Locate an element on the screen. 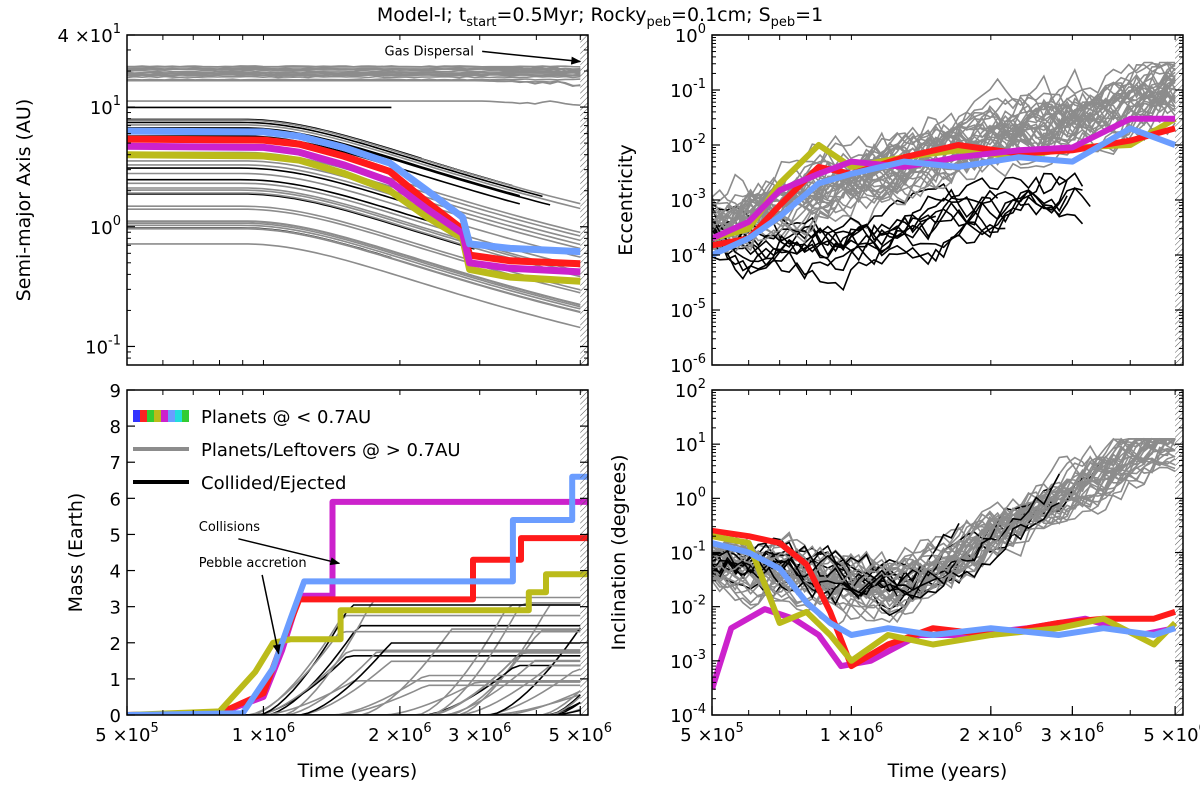  inclination-background-trajectories is located at coordinates (944, 532).